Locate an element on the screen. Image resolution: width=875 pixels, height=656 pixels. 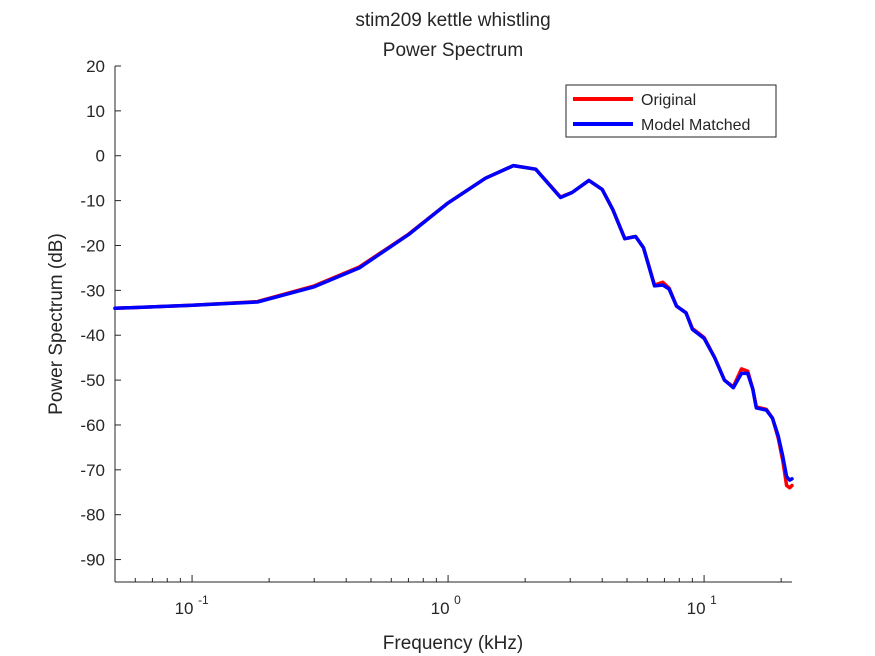
y-tick-label: -30 is located at coordinates (92, 290).